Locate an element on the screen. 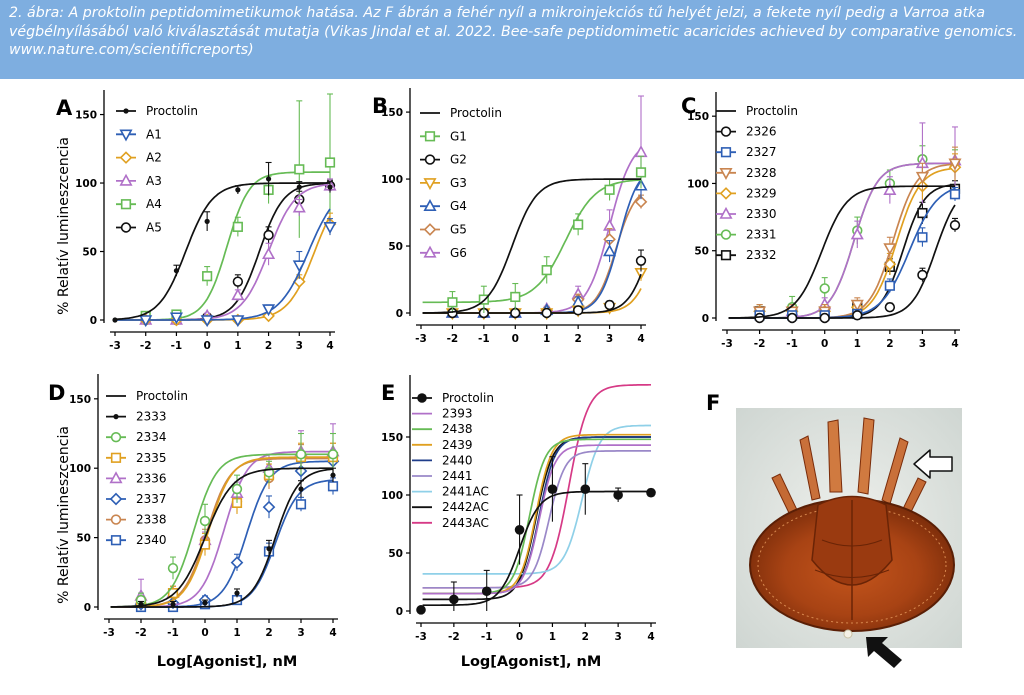  legend-item: 2340 is located at coordinates (136, 540).